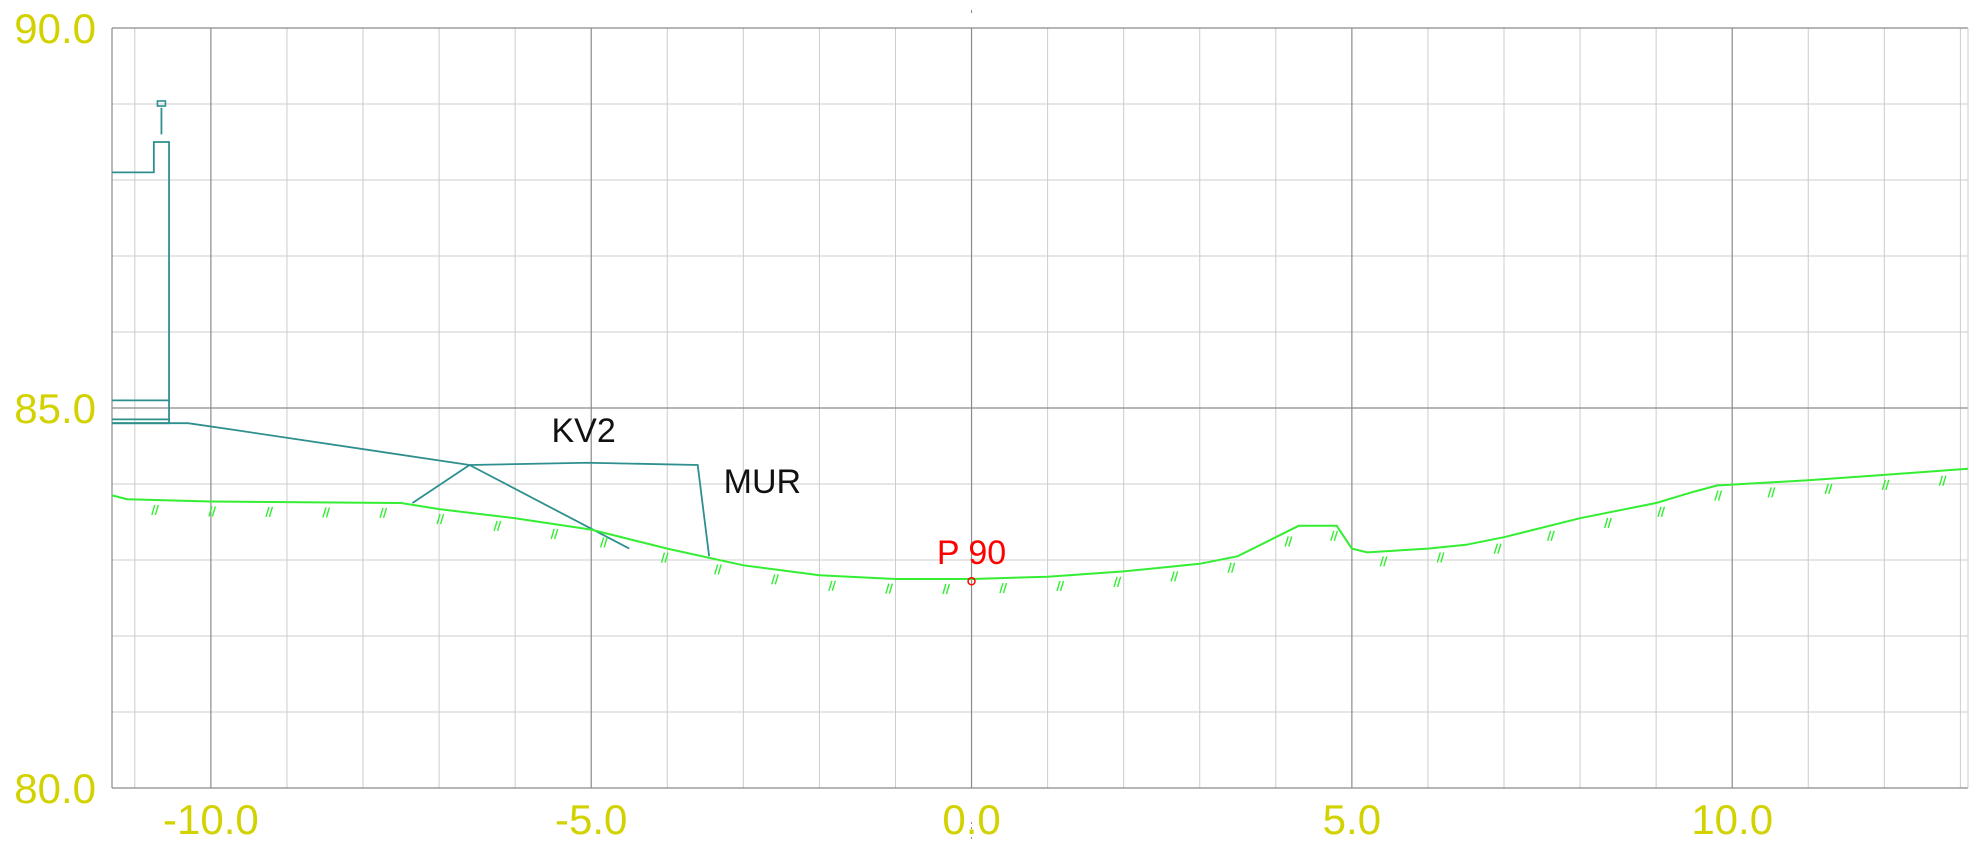  What do you see at coordinates (1040, 523) in the screenshot?
I see `terrain-line` at bounding box center [1040, 523].